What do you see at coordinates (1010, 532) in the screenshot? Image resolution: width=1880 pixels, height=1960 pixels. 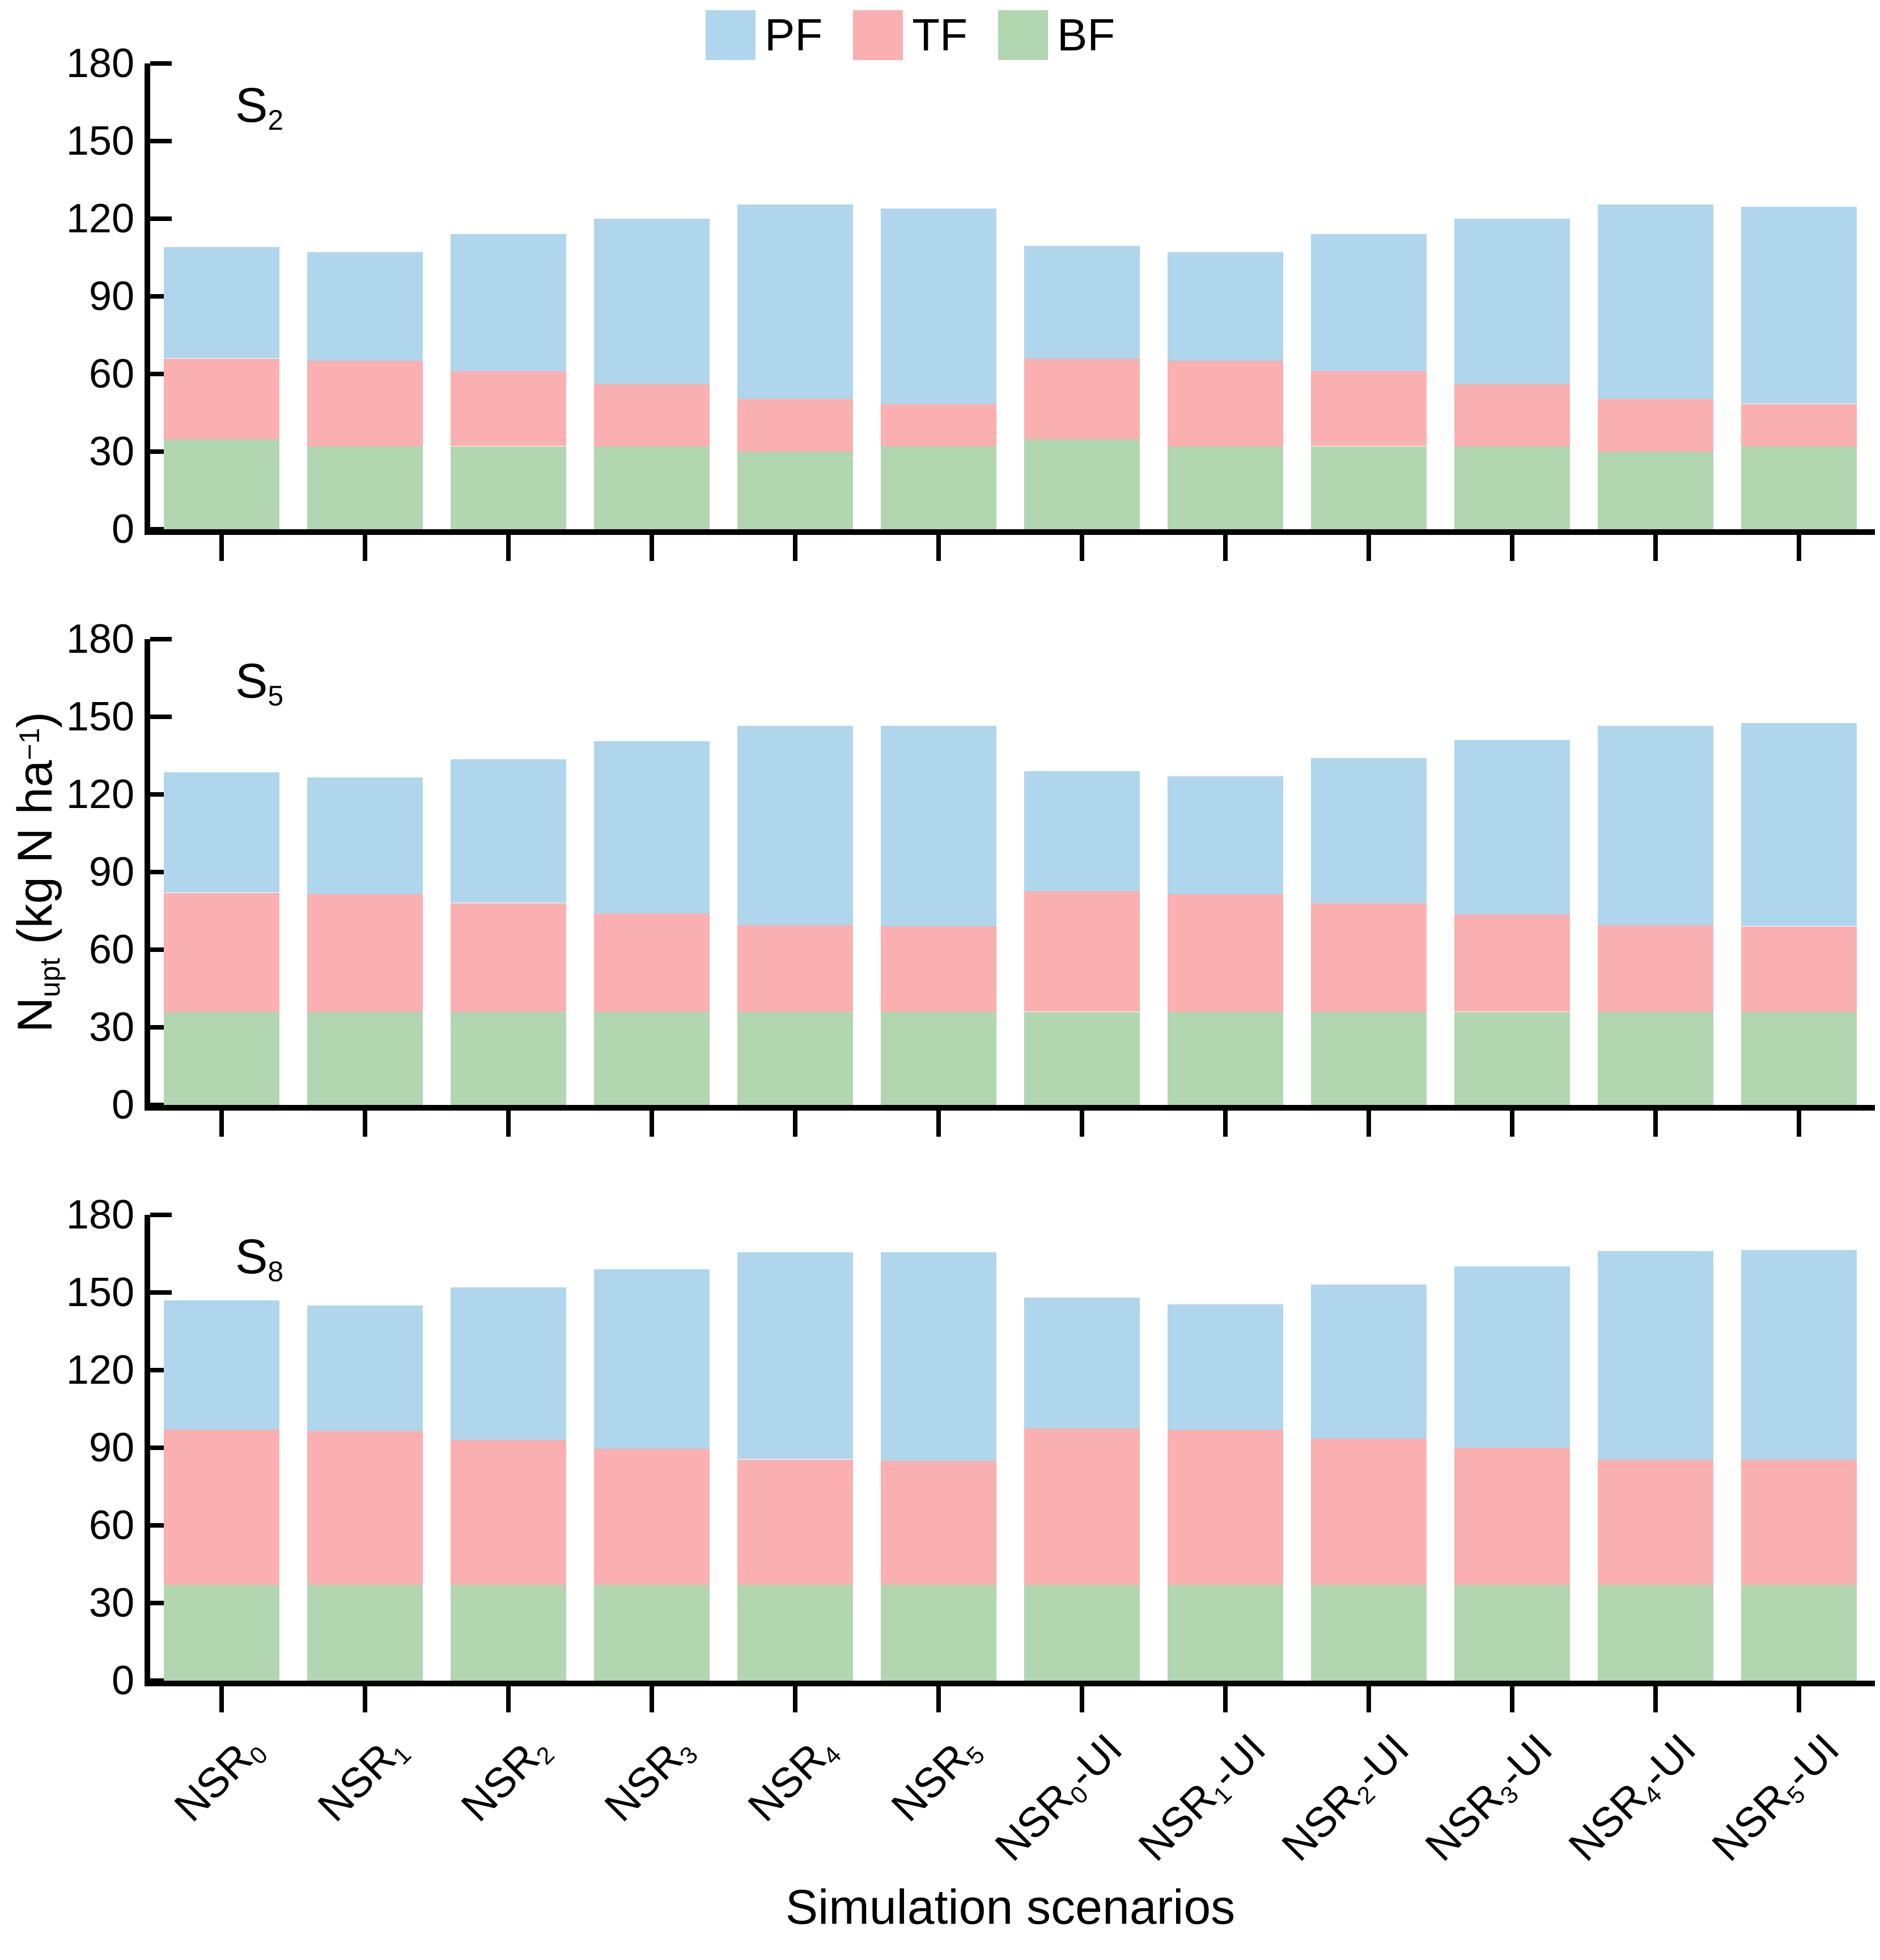 I see `x-axis-S2` at bounding box center [1010, 532].